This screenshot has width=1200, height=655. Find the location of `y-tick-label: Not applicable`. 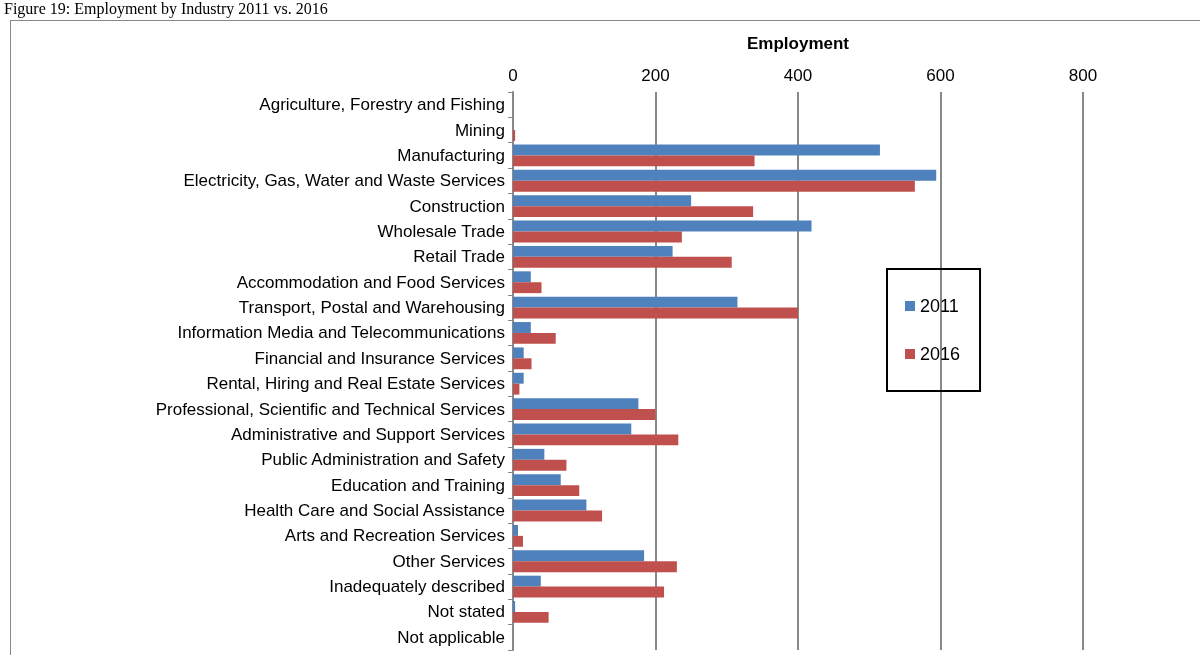

y-tick-label: Not applicable is located at coordinates (451, 637).